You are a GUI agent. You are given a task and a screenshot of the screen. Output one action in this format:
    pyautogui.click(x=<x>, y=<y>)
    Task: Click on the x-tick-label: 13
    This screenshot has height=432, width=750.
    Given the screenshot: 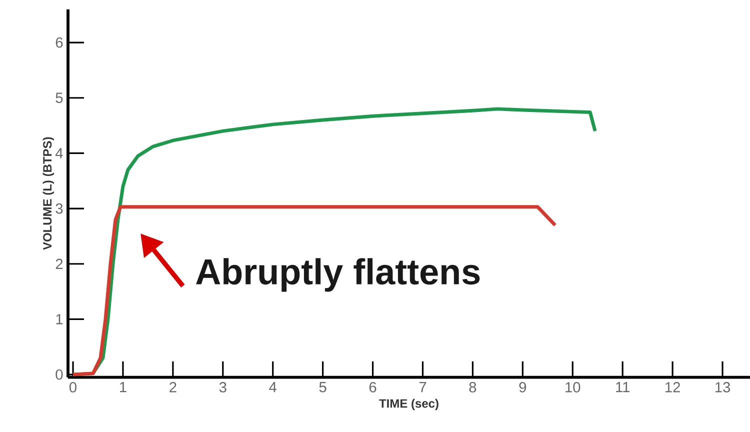 What is the action you would take?
    pyautogui.click(x=722, y=387)
    